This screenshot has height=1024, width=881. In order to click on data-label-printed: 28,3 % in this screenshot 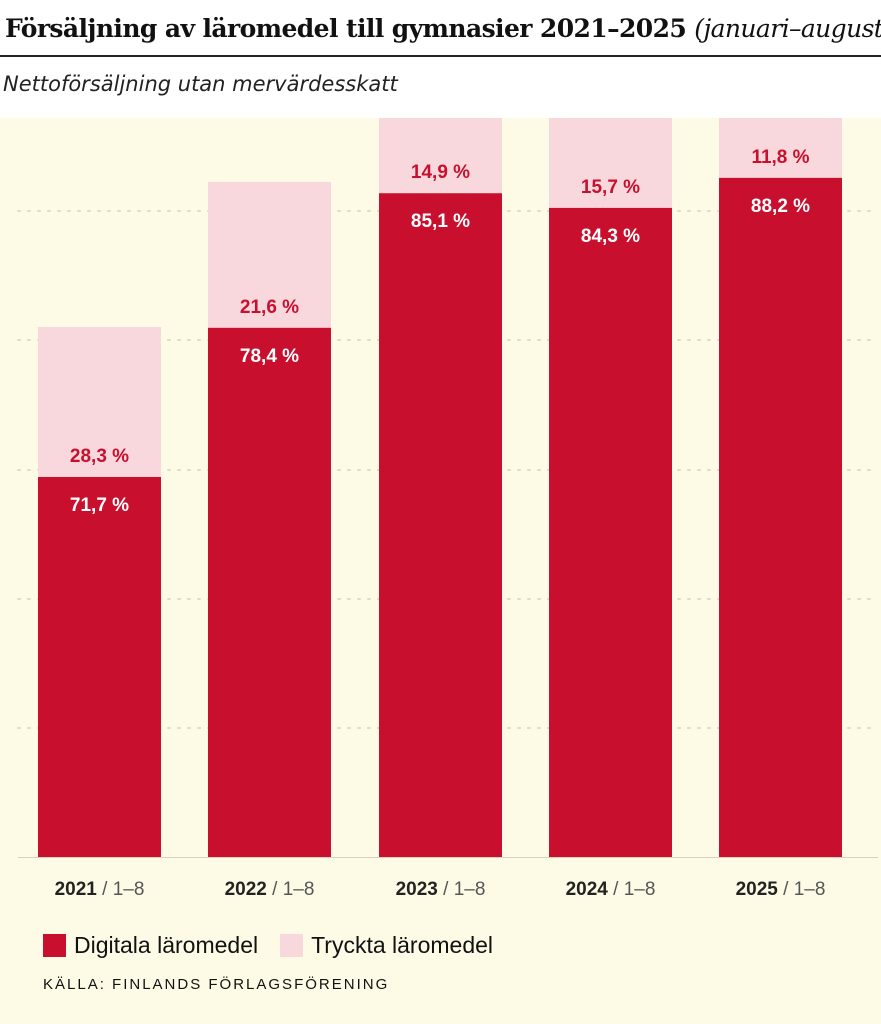, I will do `click(99, 456)`.